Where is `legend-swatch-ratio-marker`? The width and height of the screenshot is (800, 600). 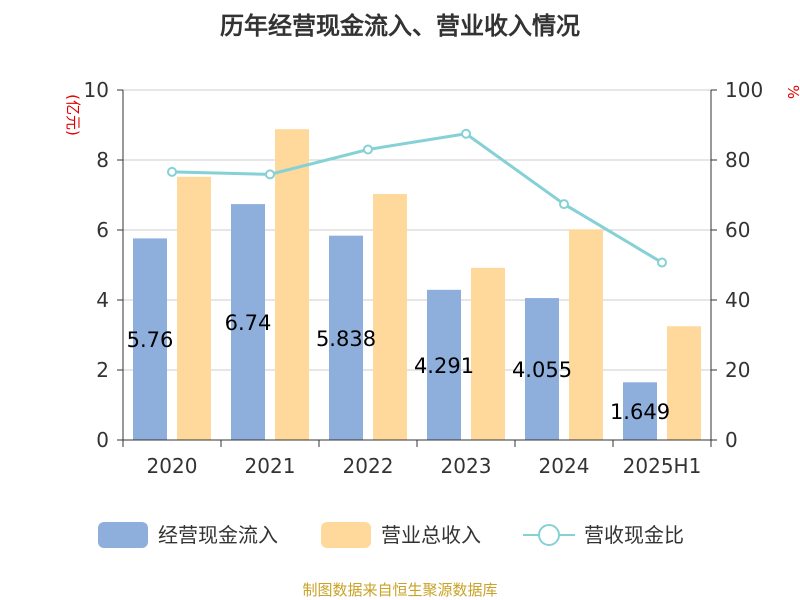
legend-swatch-ratio-marker is located at coordinates (549, 535).